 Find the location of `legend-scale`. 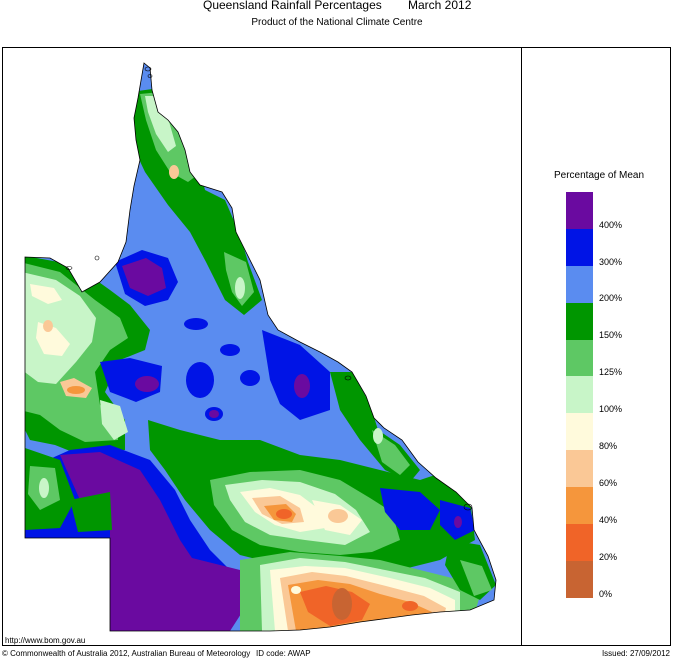

legend-scale is located at coordinates (579, 395).